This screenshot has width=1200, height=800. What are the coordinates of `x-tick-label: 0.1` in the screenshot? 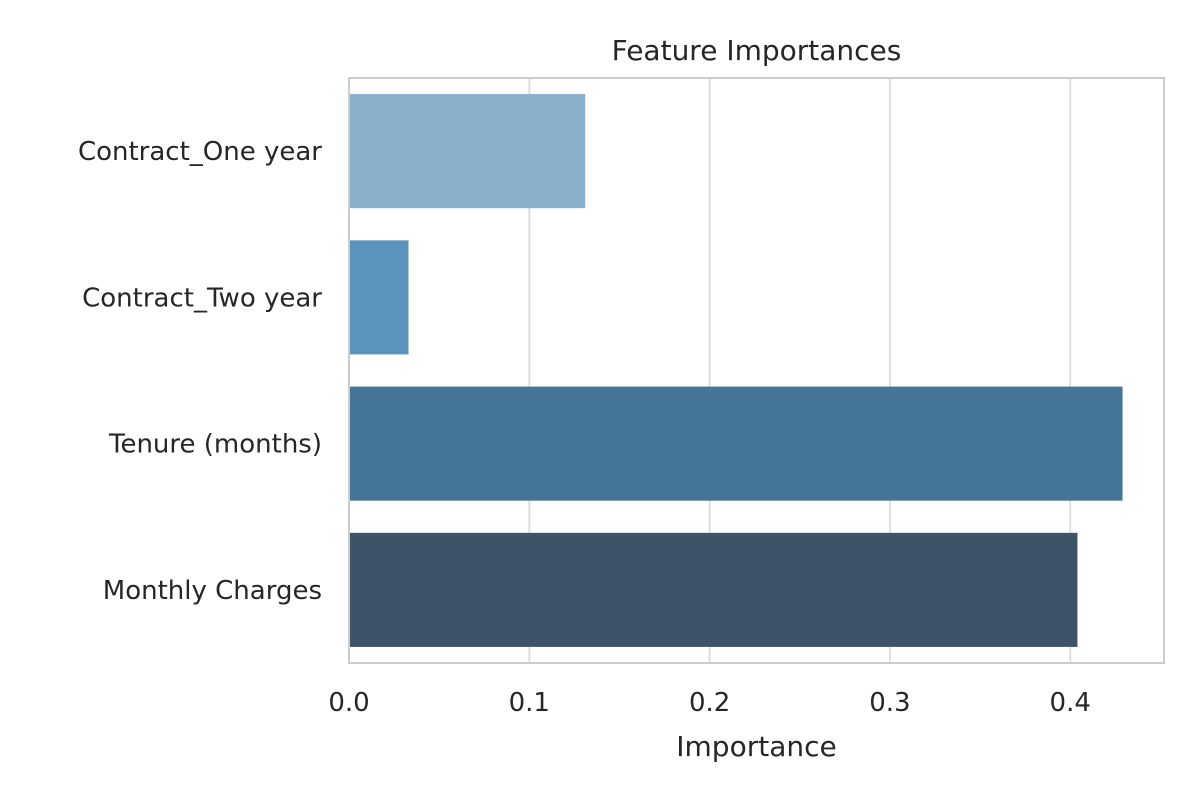 It's located at (529, 703).